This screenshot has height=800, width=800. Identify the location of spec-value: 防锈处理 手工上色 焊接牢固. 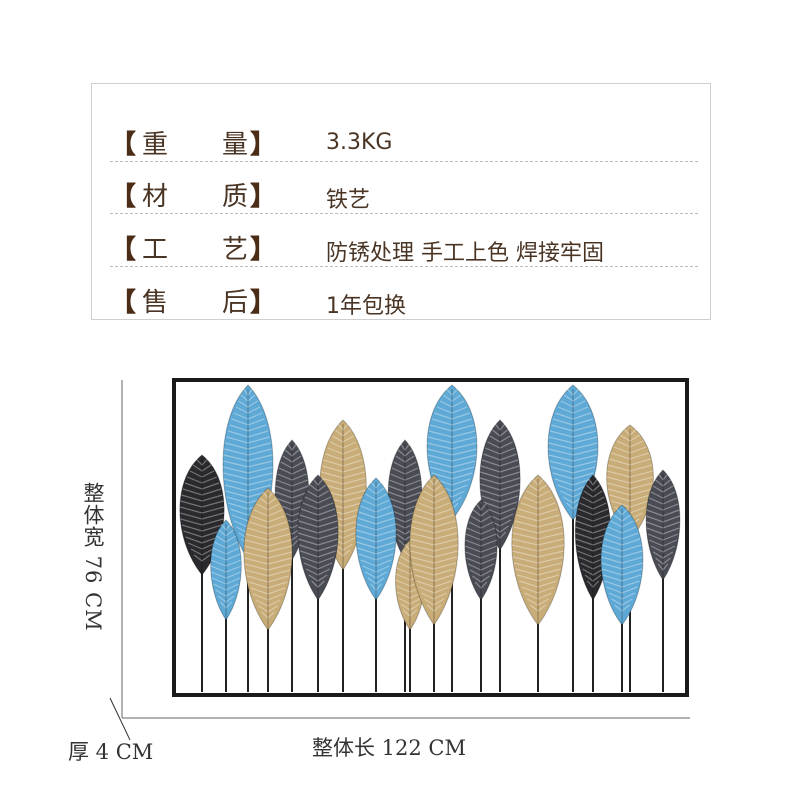
(465, 253).